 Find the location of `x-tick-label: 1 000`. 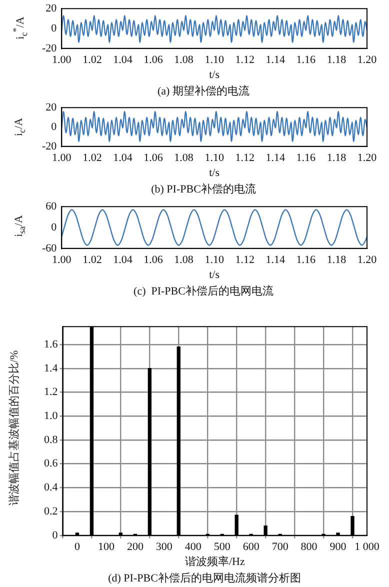

x-tick-label: 1 000 is located at coordinates (367, 546).